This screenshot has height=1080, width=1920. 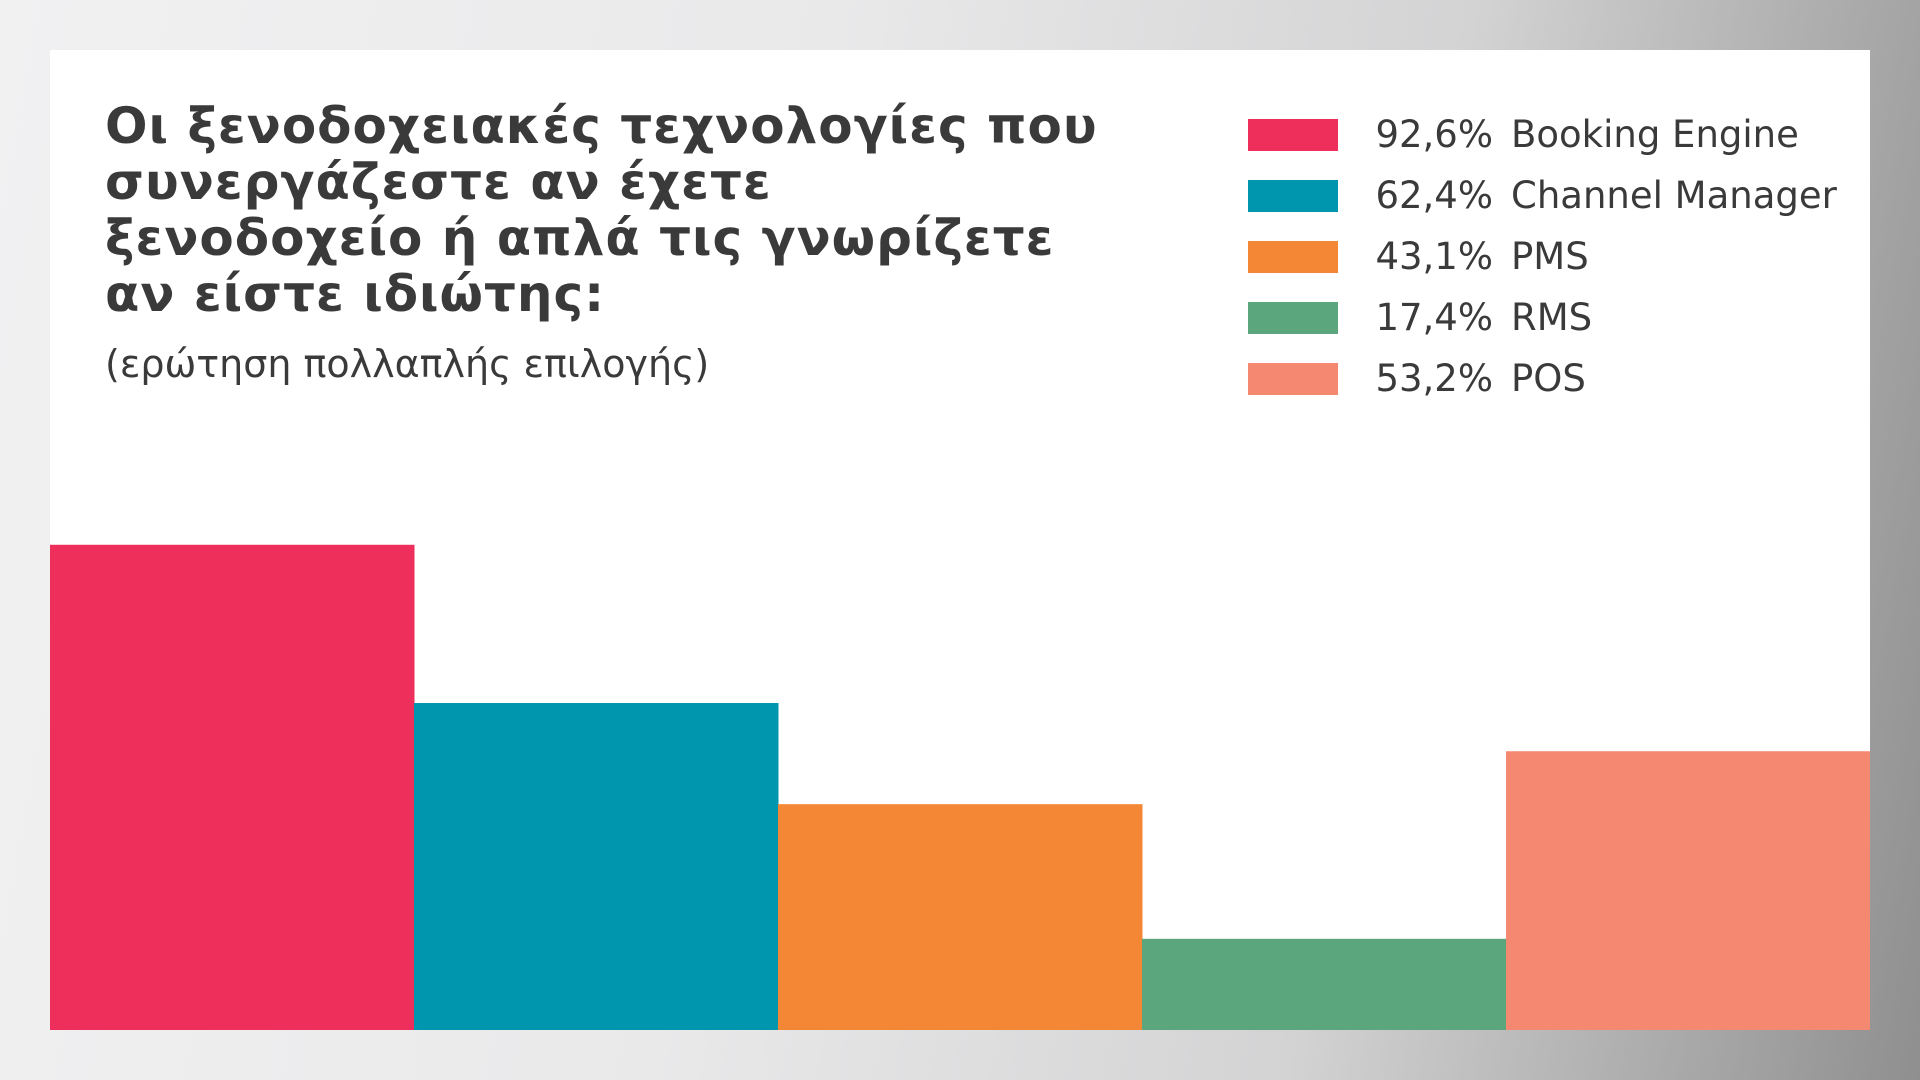 What do you see at coordinates (1434, 195) in the screenshot?
I see `legend-value: 62,4%` at bounding box center [1434, 195].